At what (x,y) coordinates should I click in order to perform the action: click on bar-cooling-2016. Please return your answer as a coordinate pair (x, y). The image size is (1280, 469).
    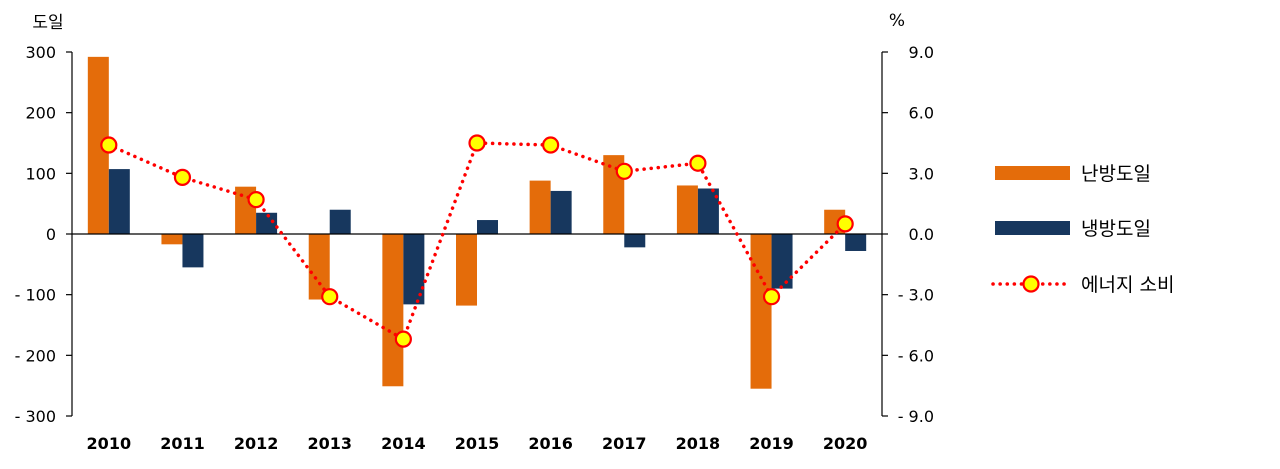
    Looking at the image, I should click on (561, 212).